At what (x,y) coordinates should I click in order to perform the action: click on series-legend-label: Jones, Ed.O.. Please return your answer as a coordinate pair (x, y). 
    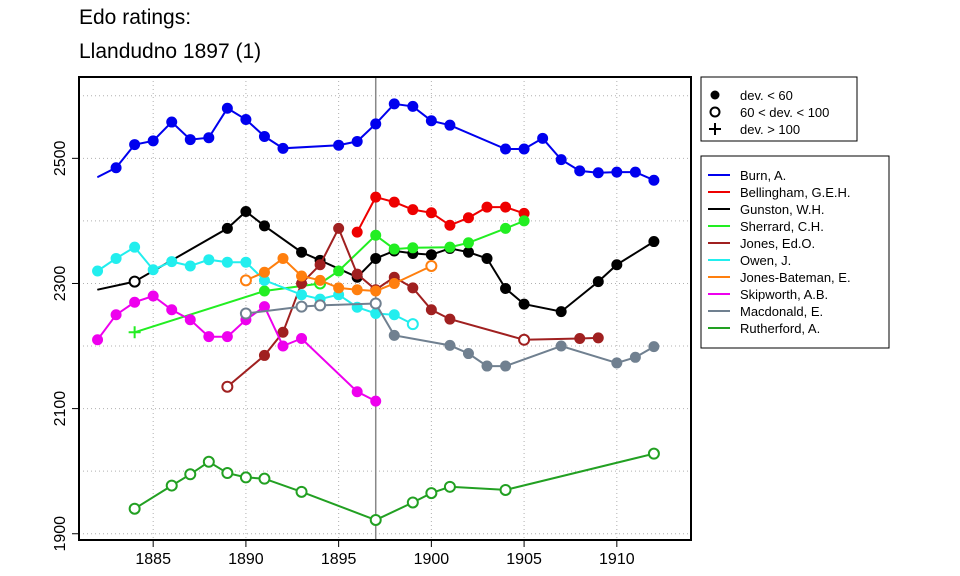
    Looking at the image, I should click on (777, 243).